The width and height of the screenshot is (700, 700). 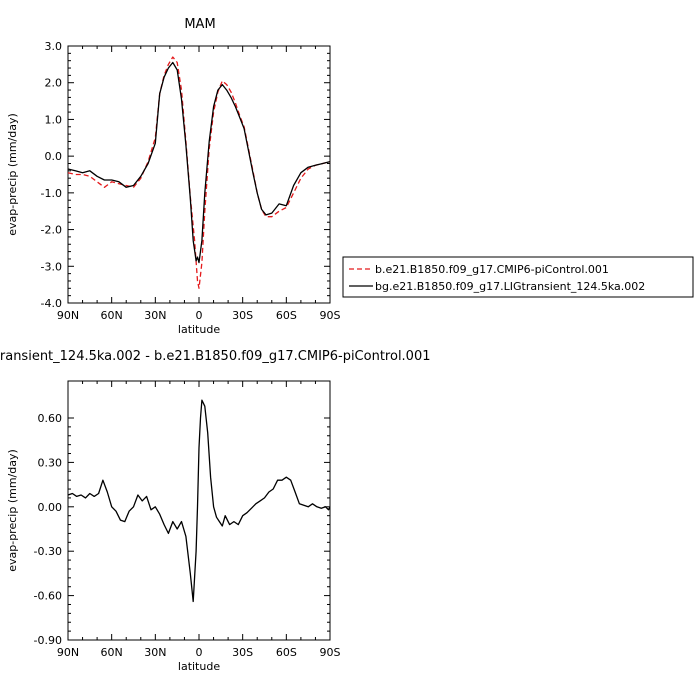 I want to click on legend-label-1: b.e21.B1850.f09_g17.CMIP6-piControl.001, so click(x=492, y=269).